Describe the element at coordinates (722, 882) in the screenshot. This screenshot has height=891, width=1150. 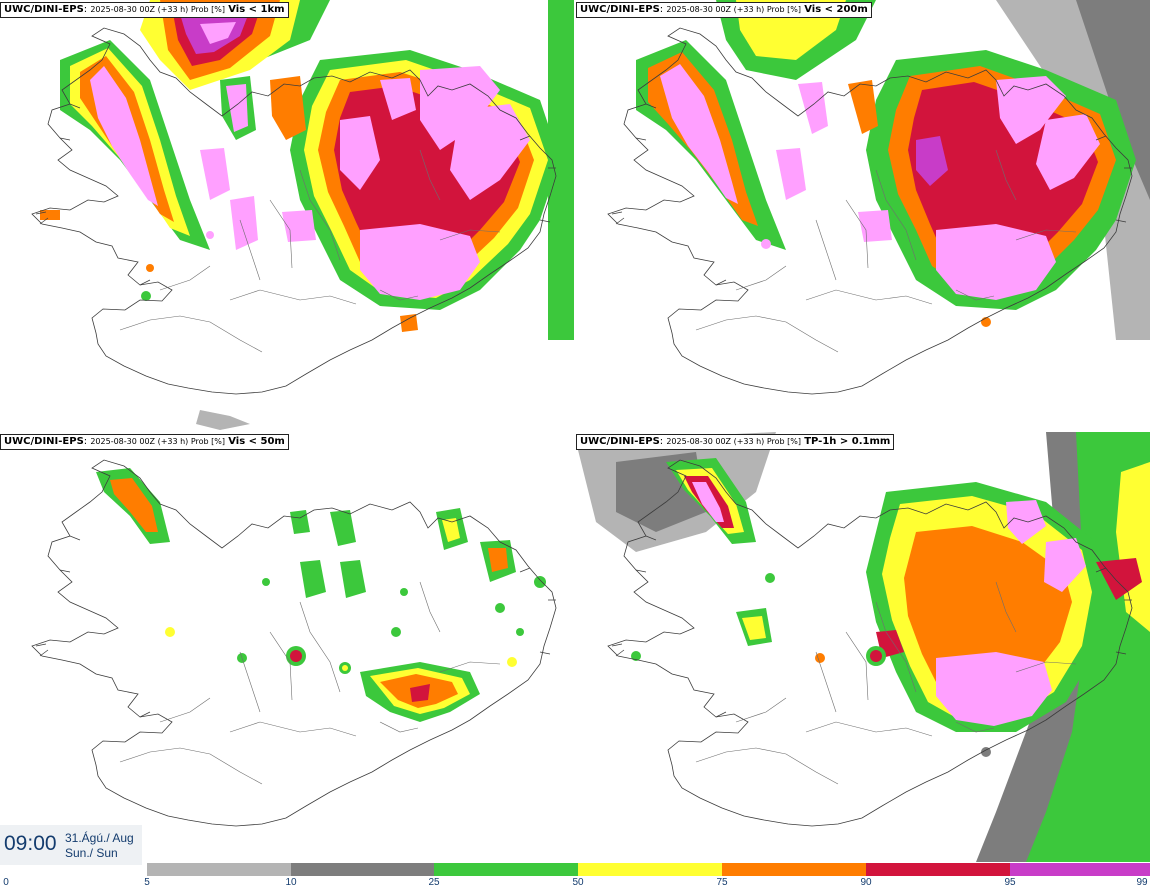
I see `legend-tick-label: 75` at that location.